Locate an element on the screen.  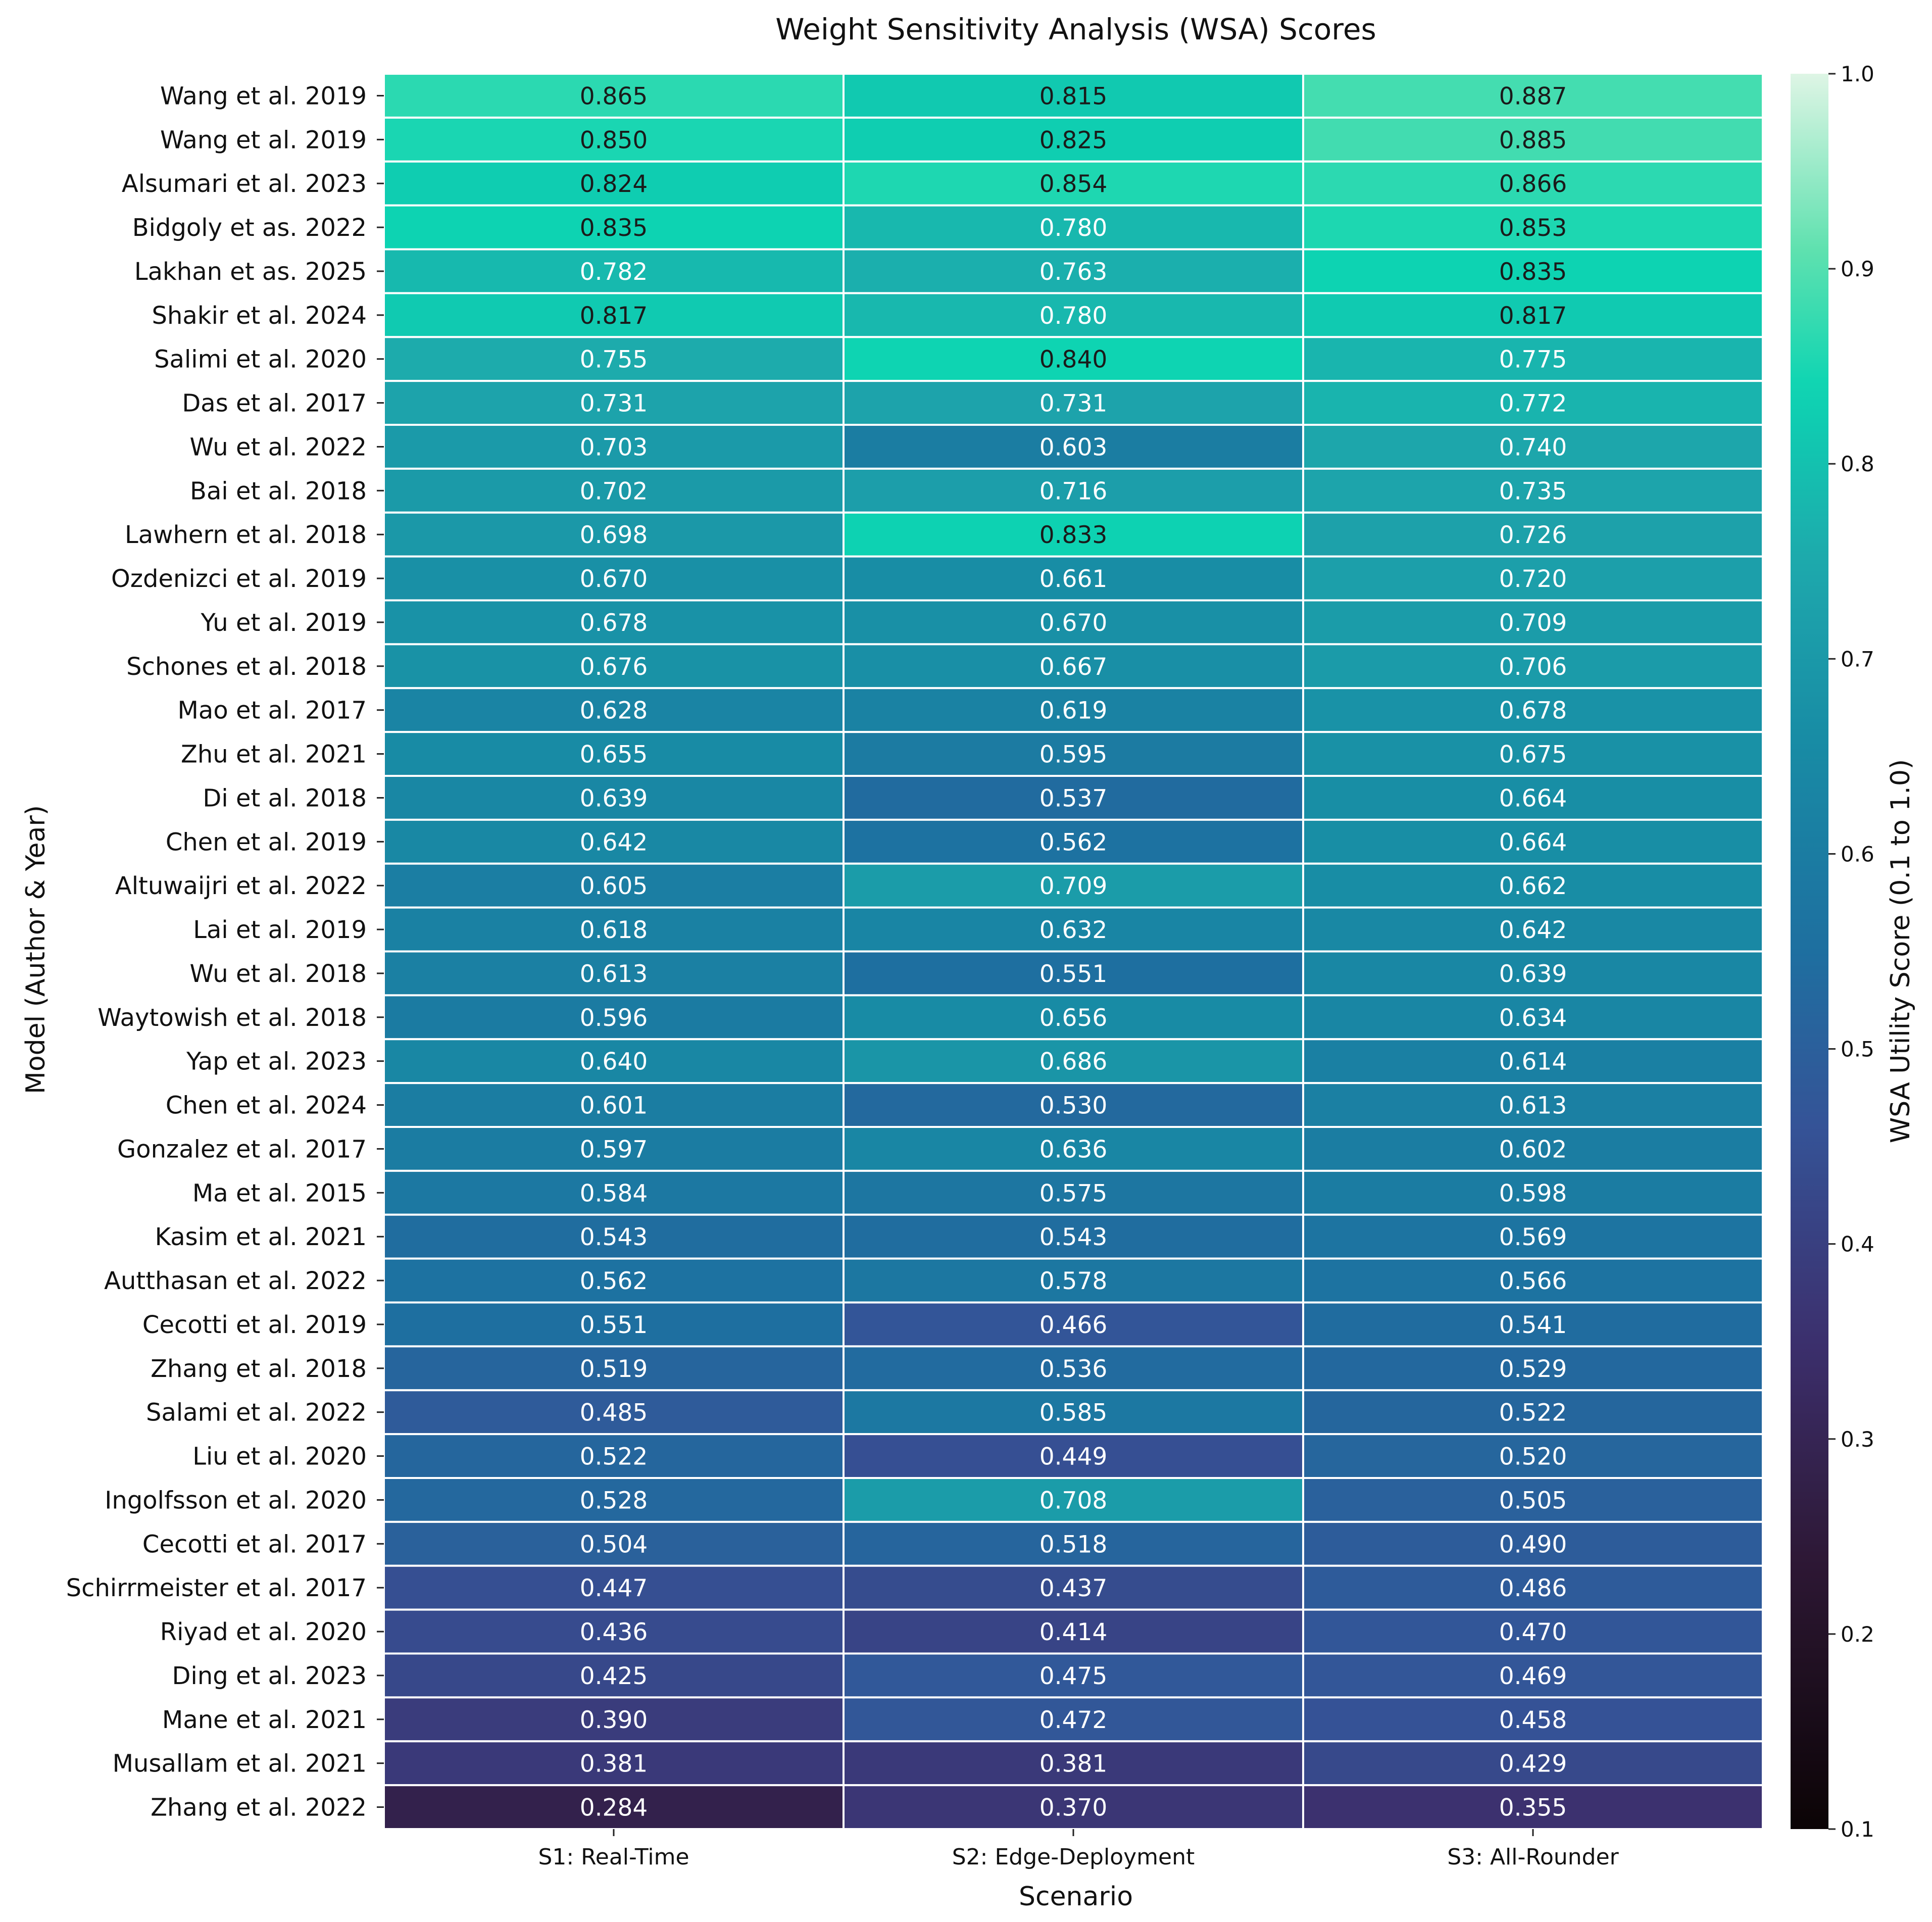
cell-value-label: 0.437 is located at coordinates (1074, 1588).